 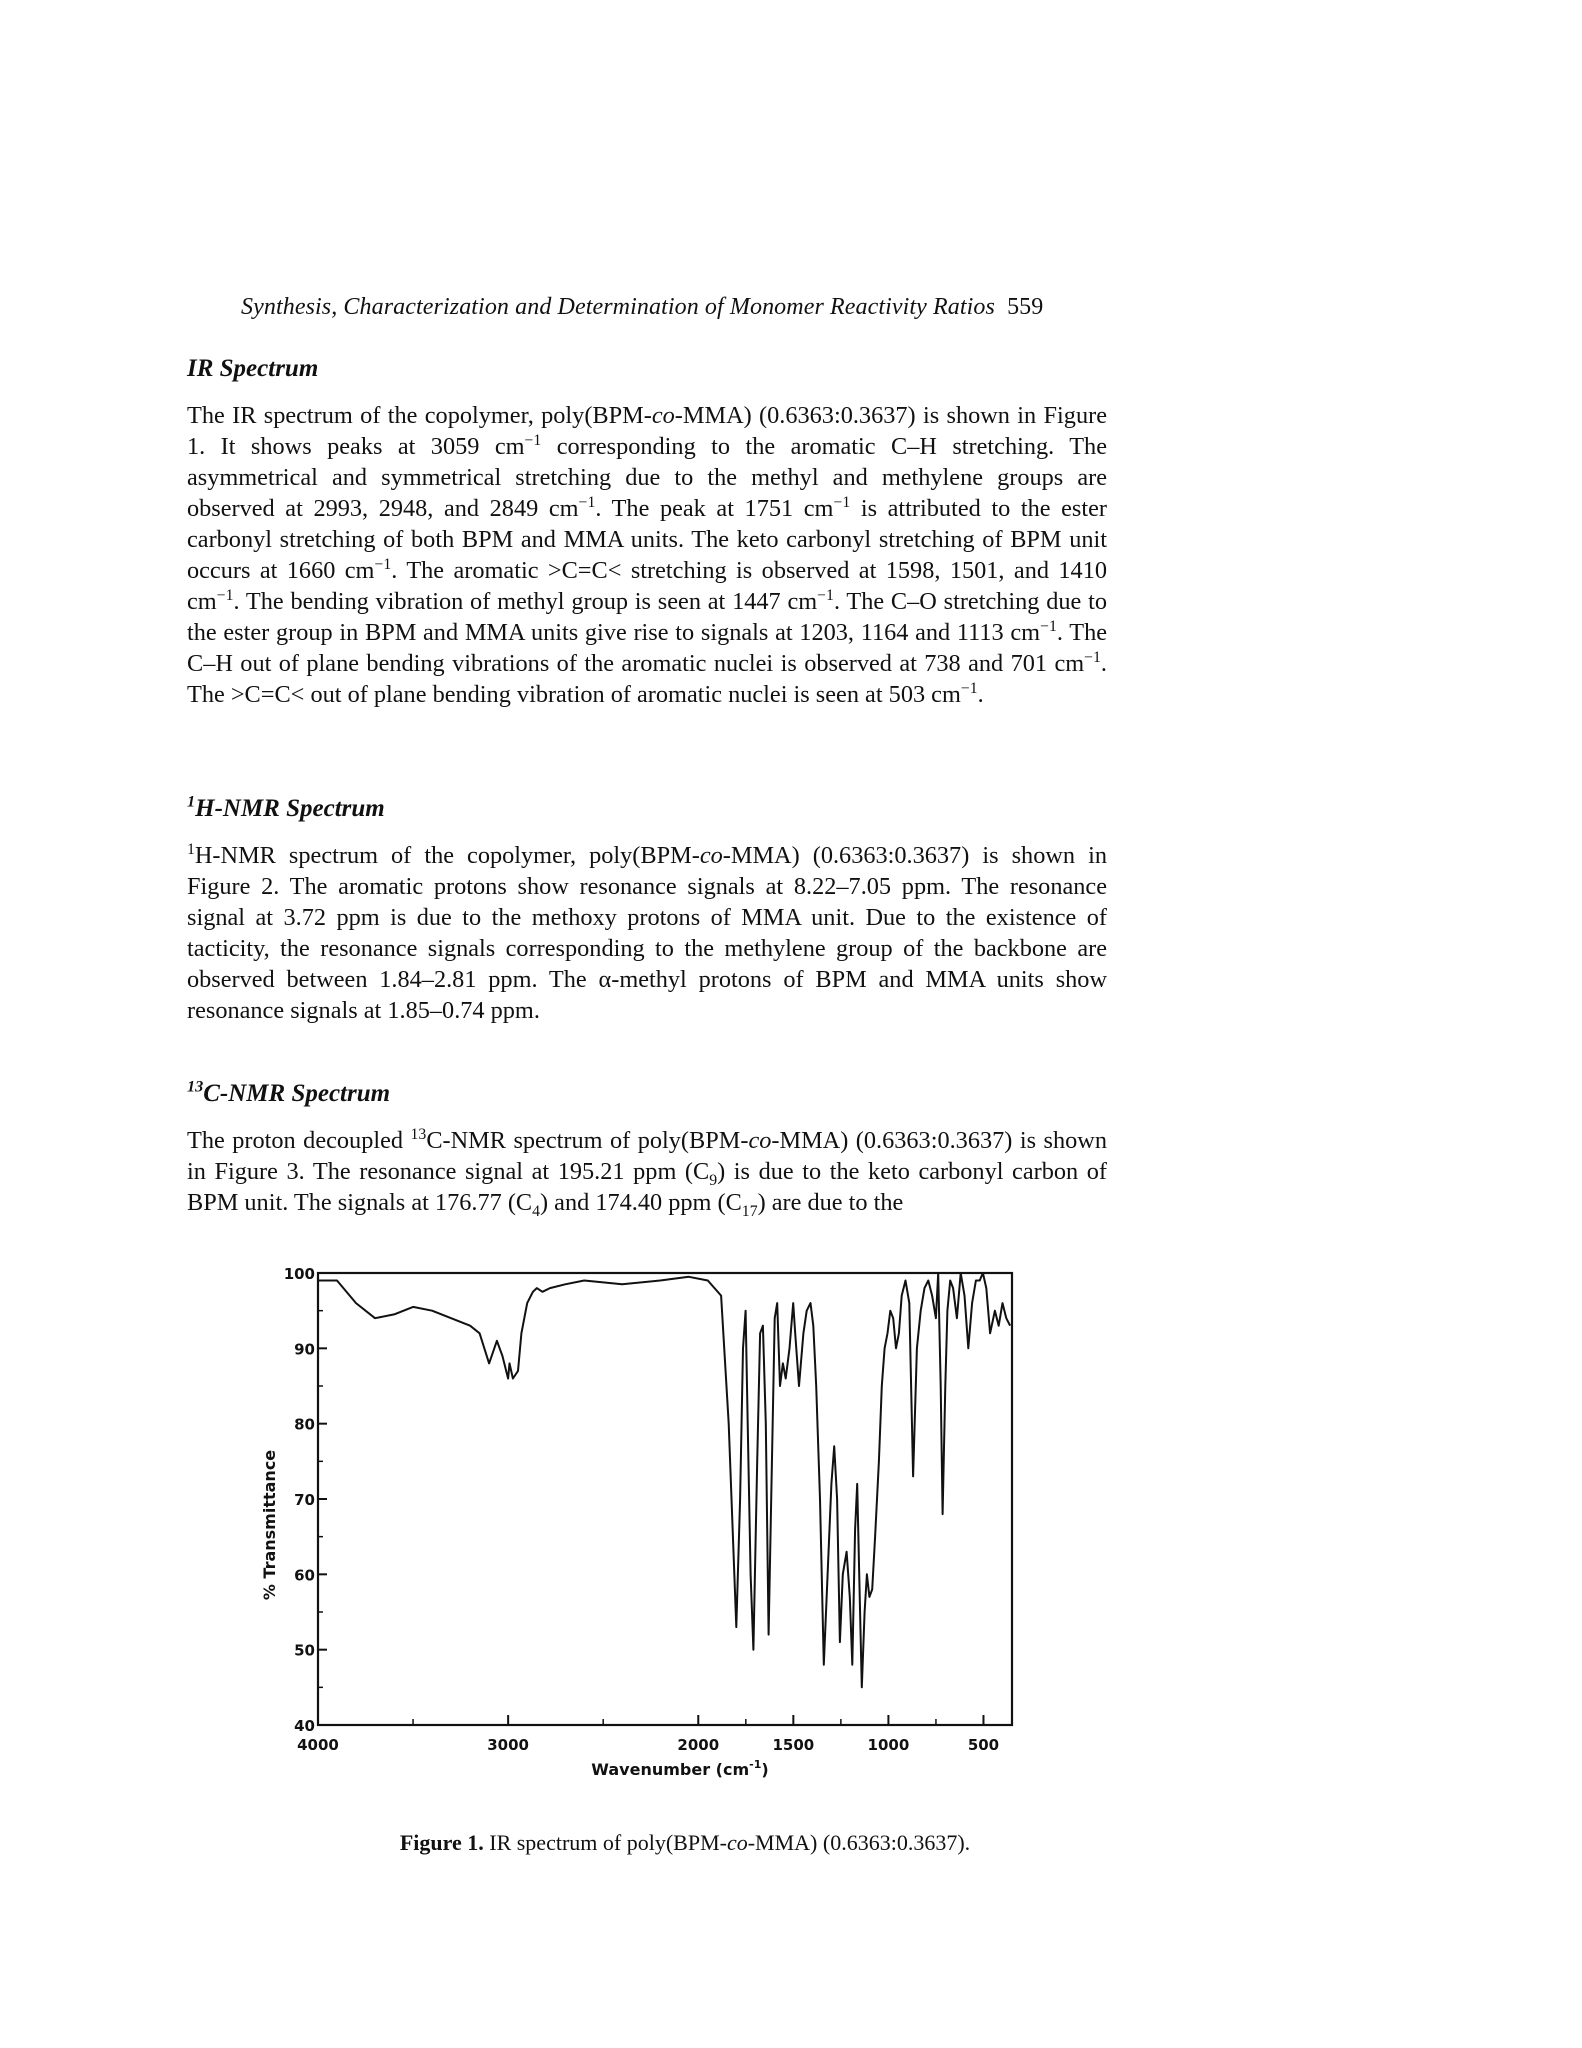 I want to click on y-axis-label: % Transmittance, so click(x=269, y=1525).